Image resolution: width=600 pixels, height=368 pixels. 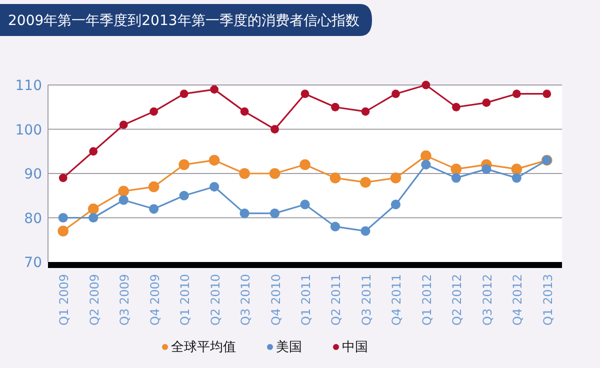 What do you see at coordinates (517, 300) in the screenshot?
I see `x-tick-label: Q4 2012` at bounding box center [517, 300].